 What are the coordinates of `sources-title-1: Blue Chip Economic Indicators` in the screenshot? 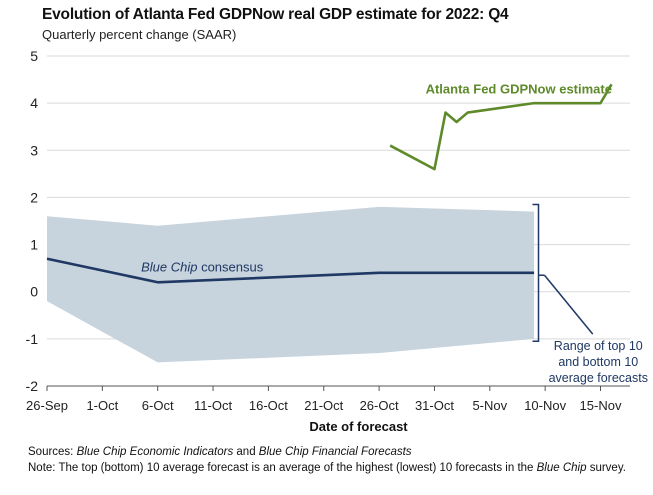 It's located at (155, 452).